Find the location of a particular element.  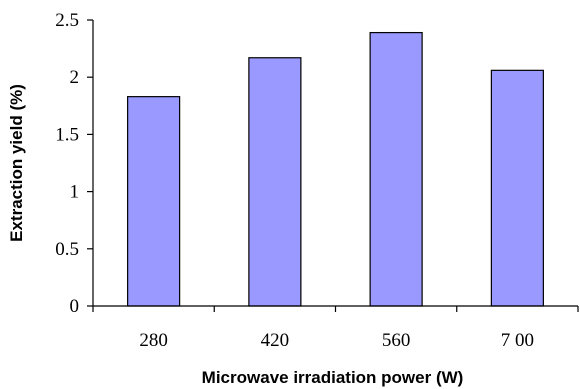

y-tick-label: 1 is located at coordinates (75, 192).